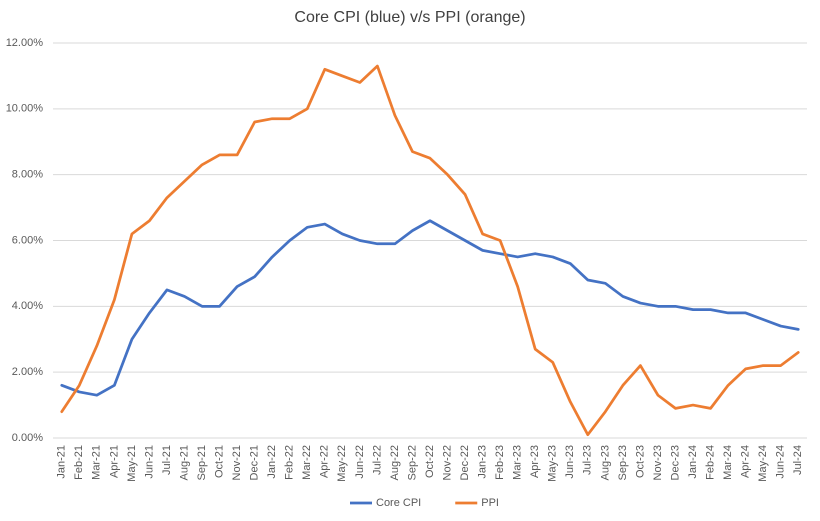 The image size is (820, 521). I want to click on y-tick-label: 2.00%, so click(27, 372).